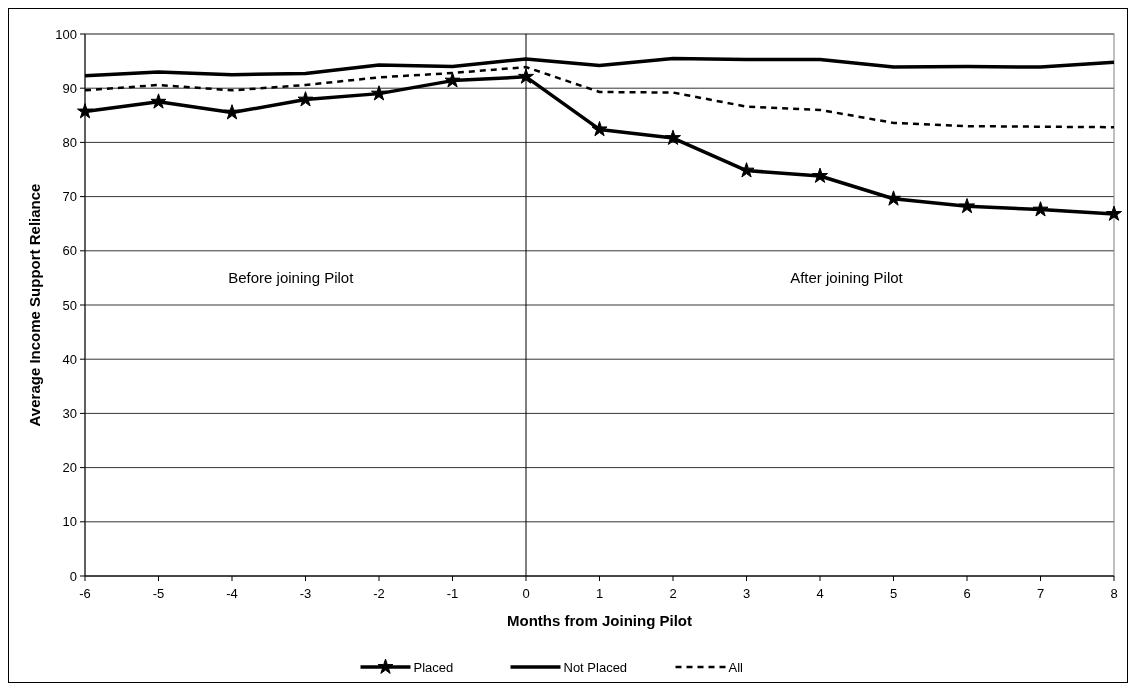 The image size is (1136, 691). What do you see at coordinates (69, 197) in the screenshot?
I see `y-tick-label: 70` at bounding box center [69, 197].